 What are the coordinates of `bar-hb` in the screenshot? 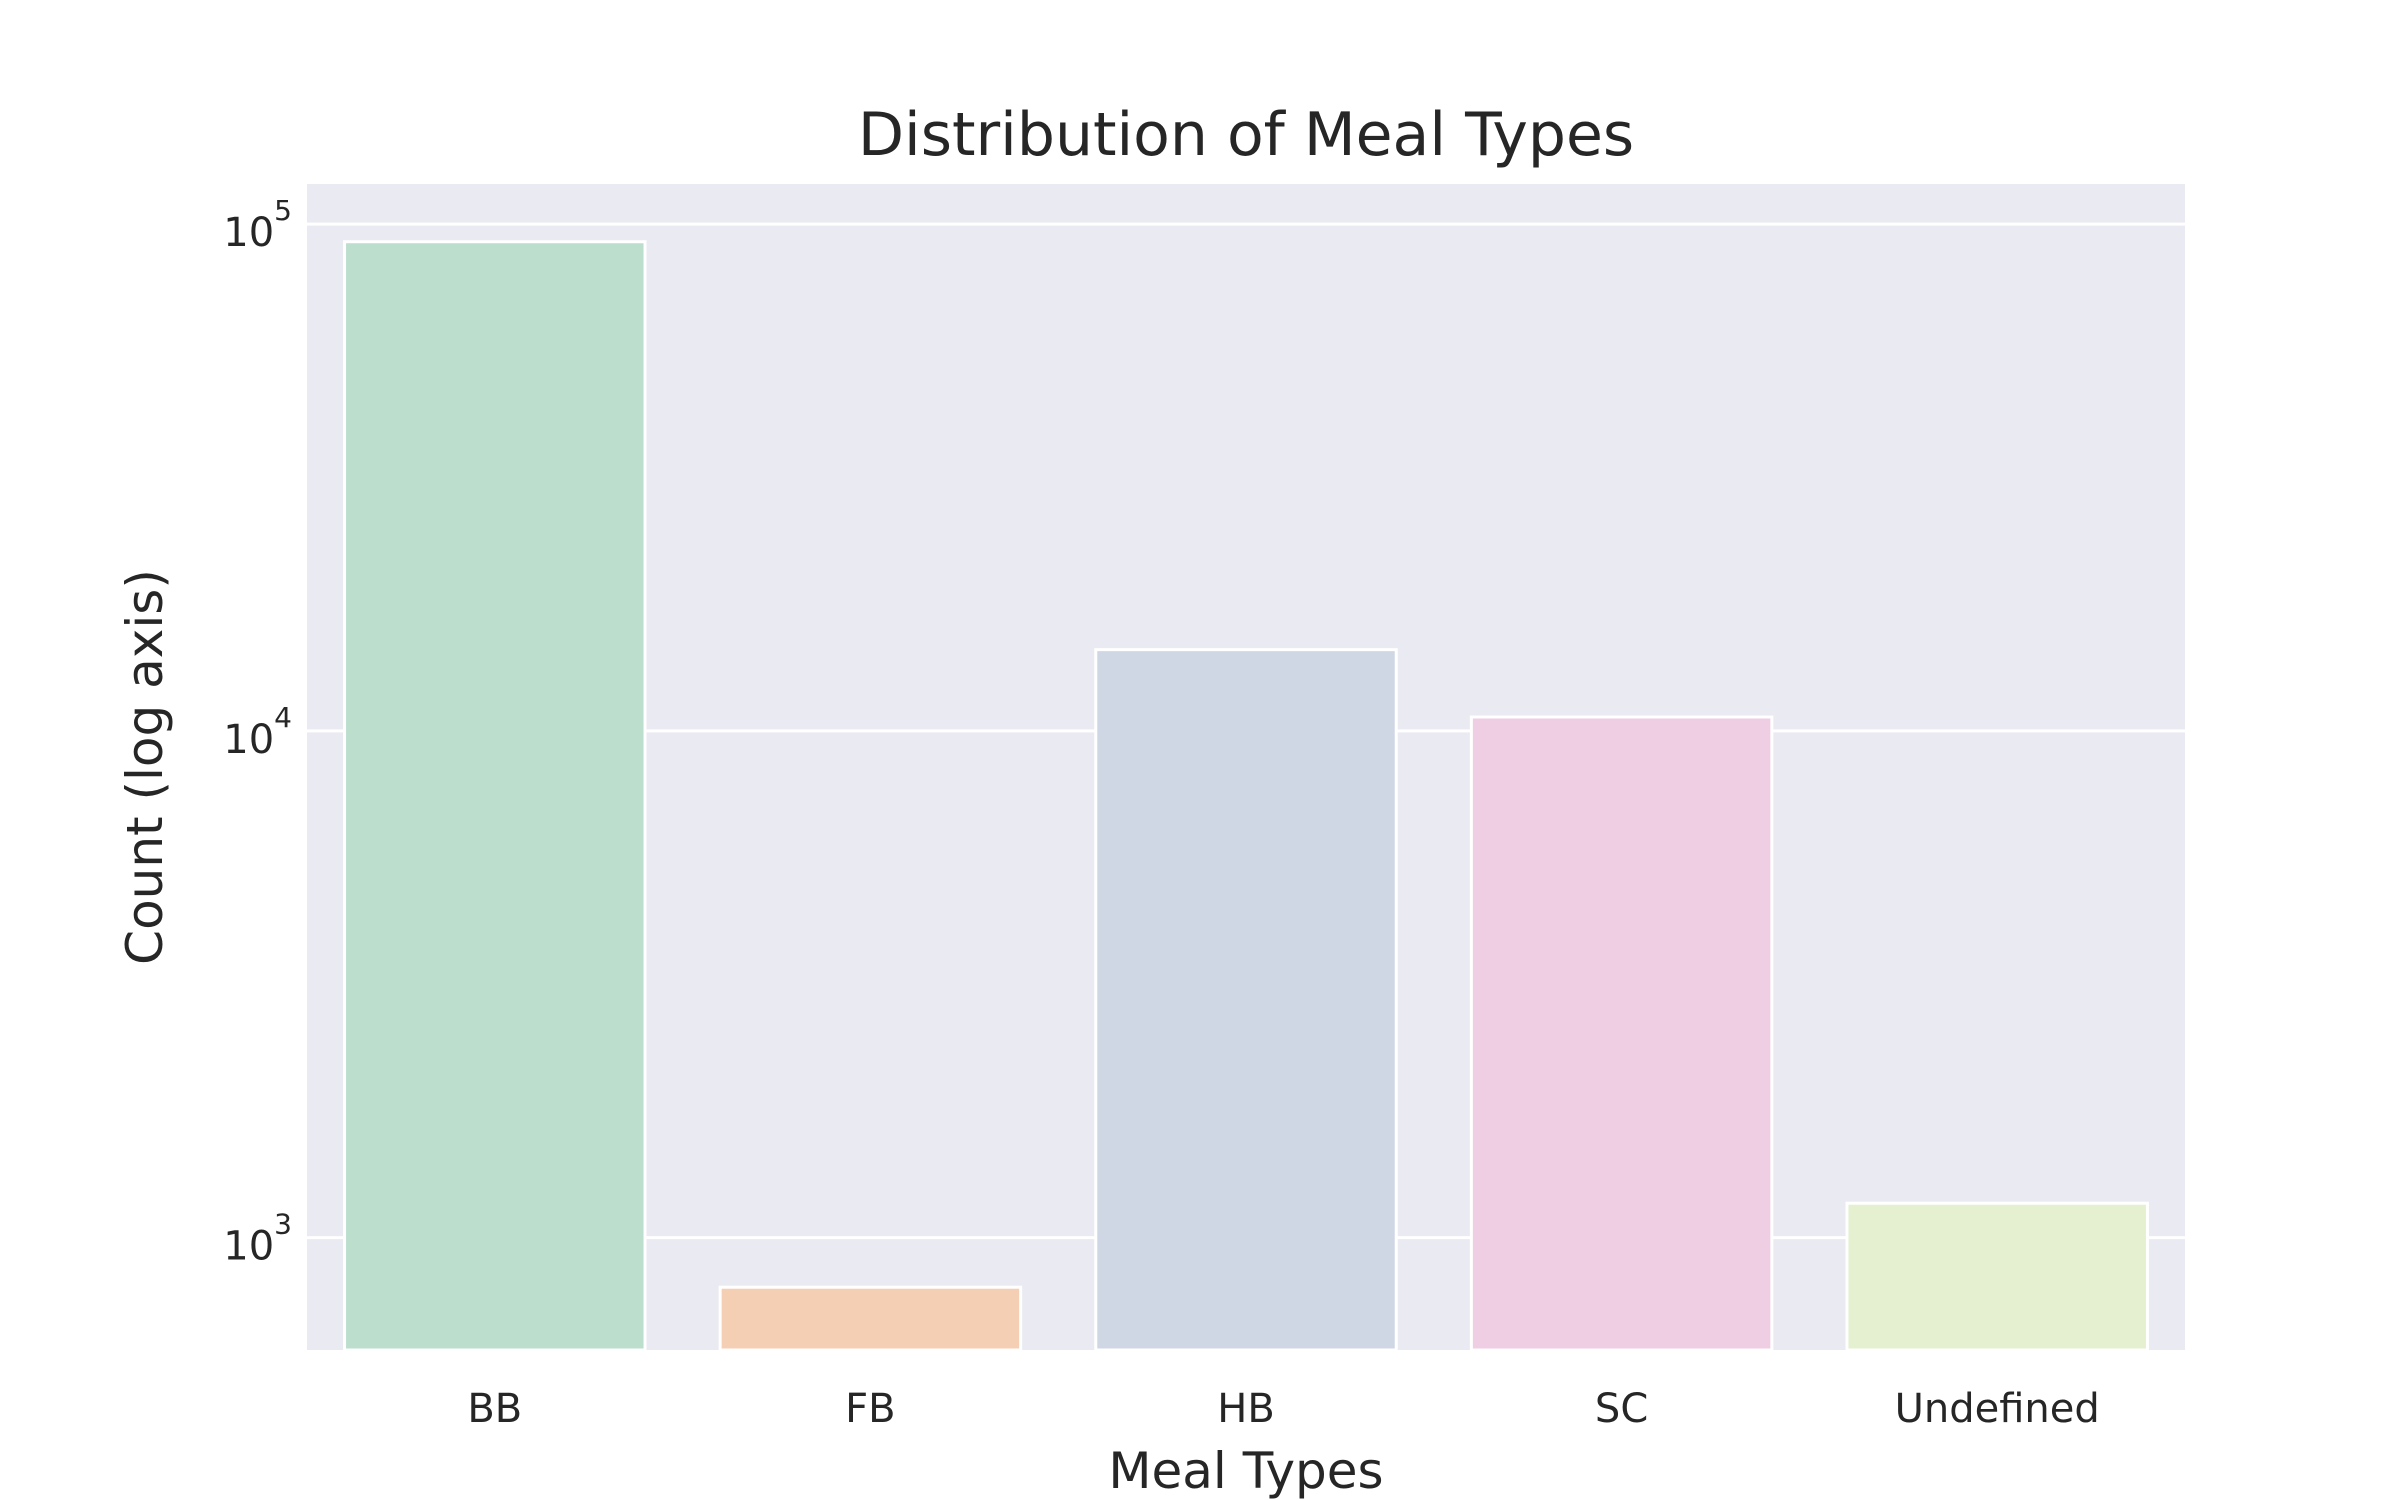 It's located at (1246, 1000).